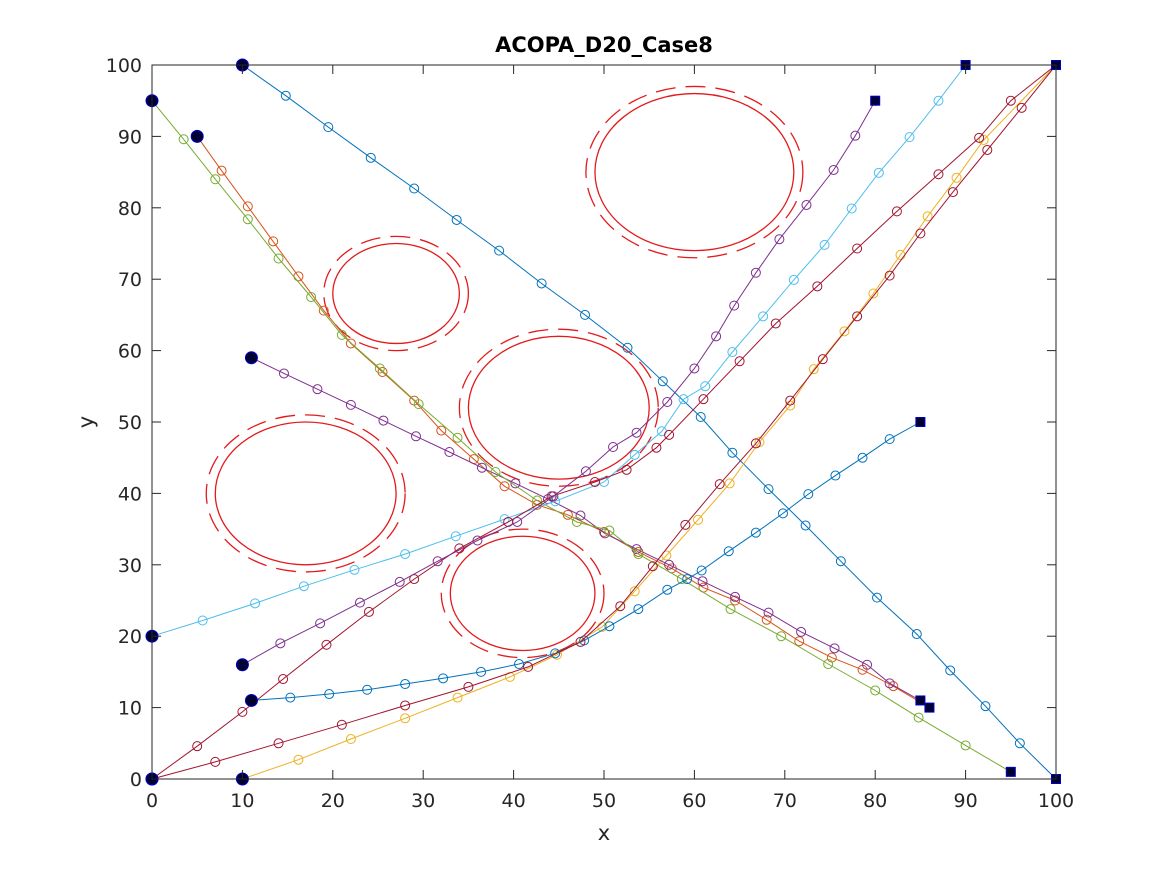  Describe the element at coordinates (130, 209) in the screenshot. I see `y-tick-label-8: 80` at that location.